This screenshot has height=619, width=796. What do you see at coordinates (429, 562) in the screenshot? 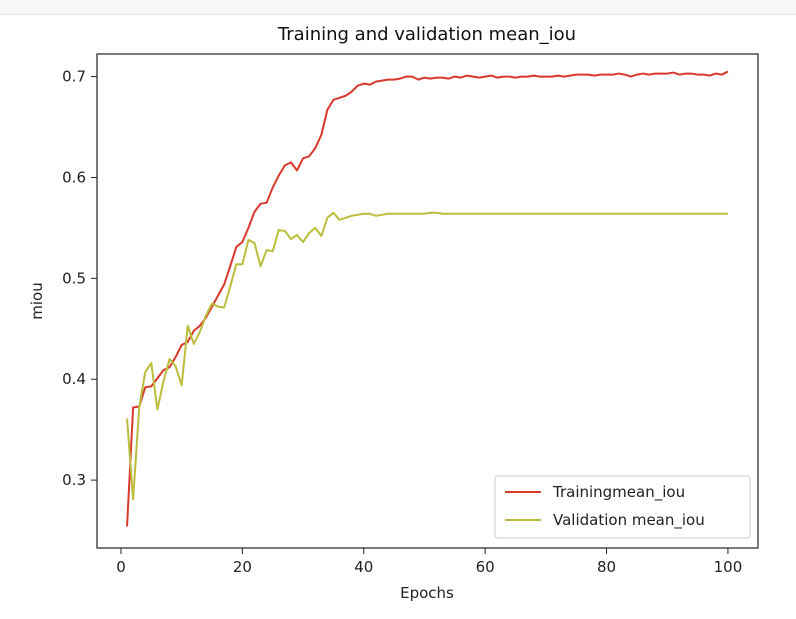
I see `x-axis: 0 20 40 60 80 100` at bounding box center [429, 562].